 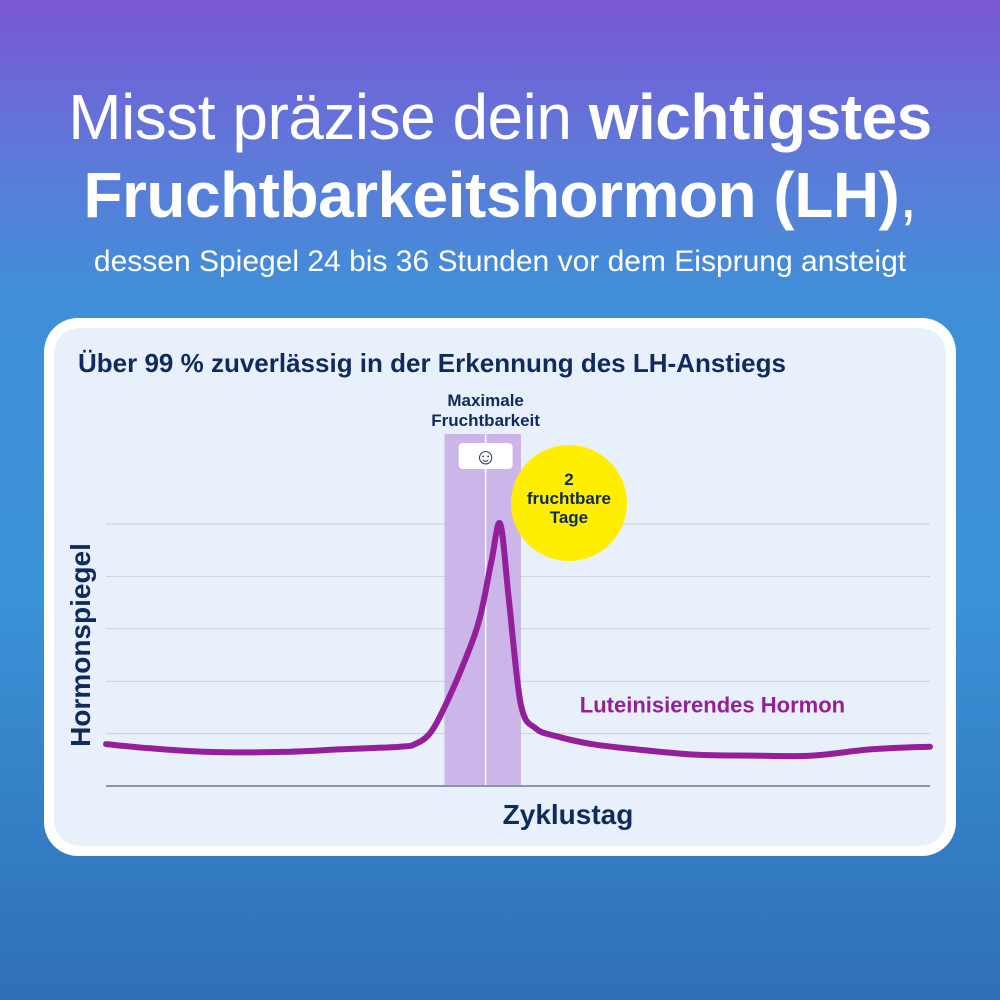 I want to click on headline-line-1: Misst präzise dein wichtigstes, so click(x=500, y=117).